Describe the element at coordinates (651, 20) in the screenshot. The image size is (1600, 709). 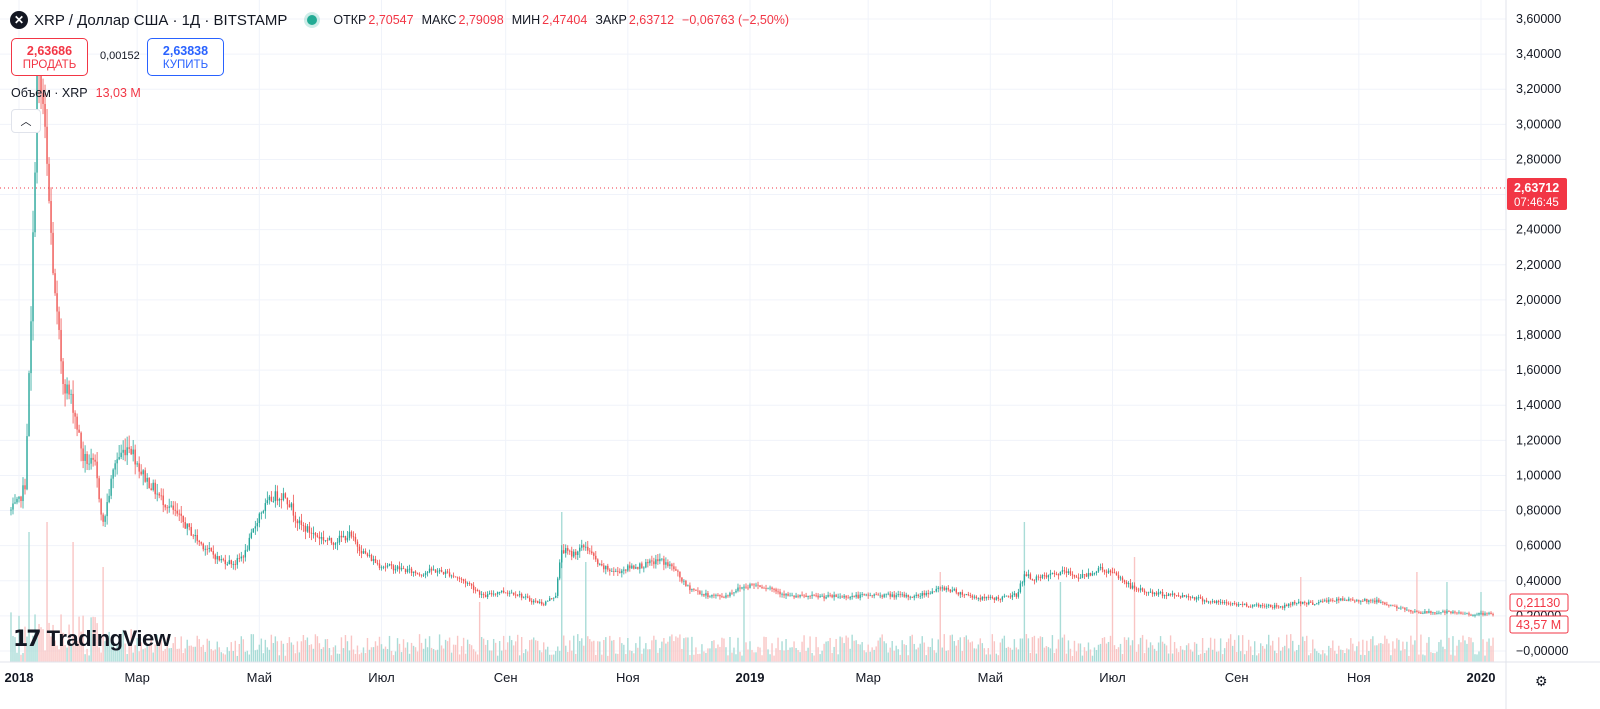
I see `close-value: 2,63712` at that location.